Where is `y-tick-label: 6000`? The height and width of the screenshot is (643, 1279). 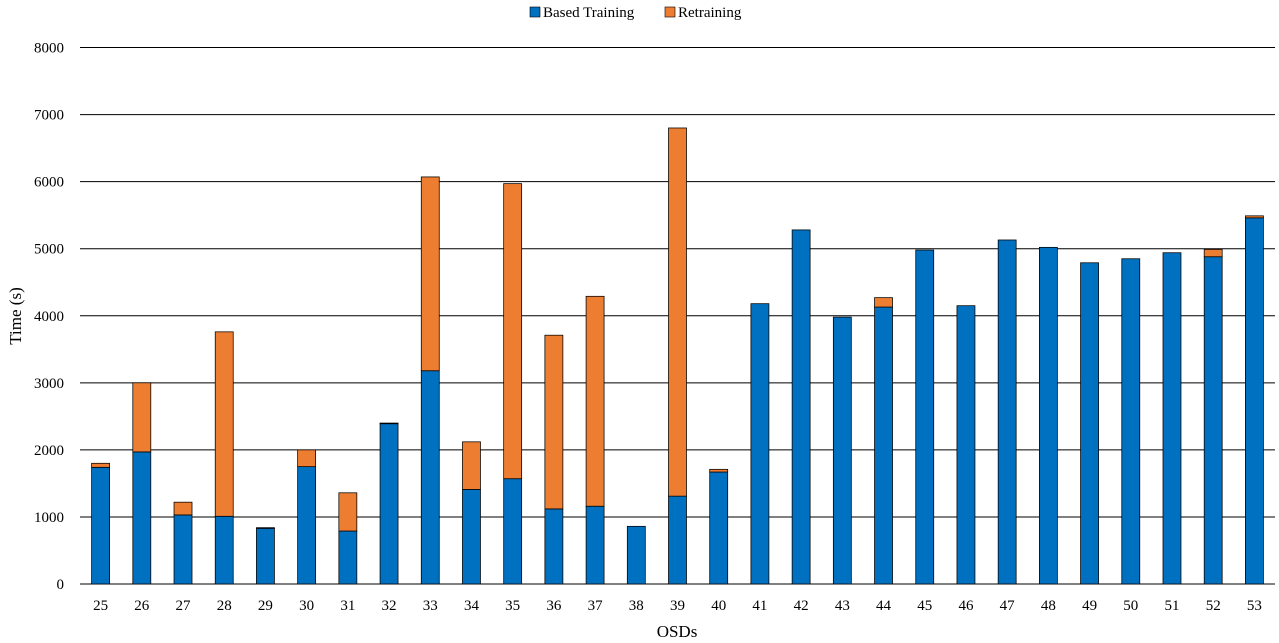 y-tick-label: 6000 is located at coordinates (49, 183).